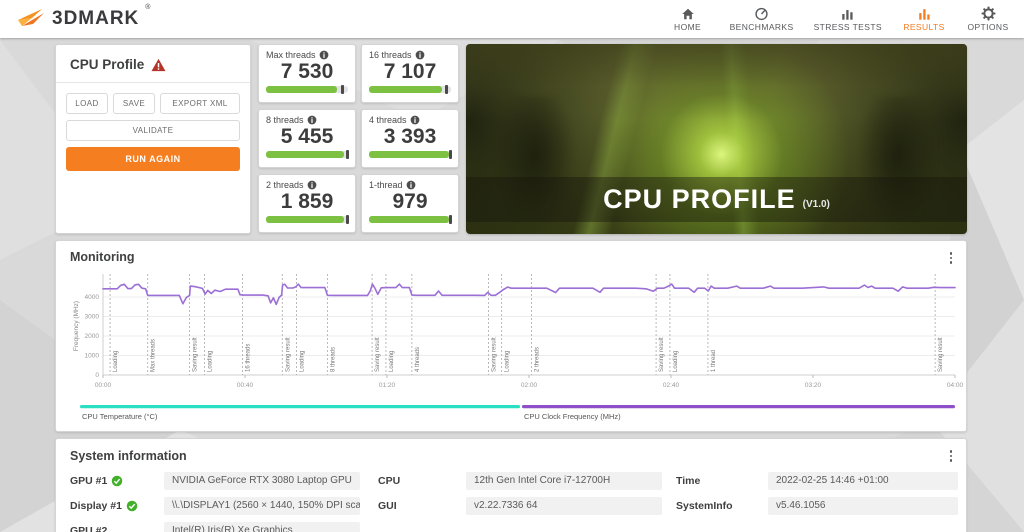 The width and height of the screenshot is (1024, 532). I want to click on nav-label-benchmarks: BENCHMARKS, so click(761, 27).